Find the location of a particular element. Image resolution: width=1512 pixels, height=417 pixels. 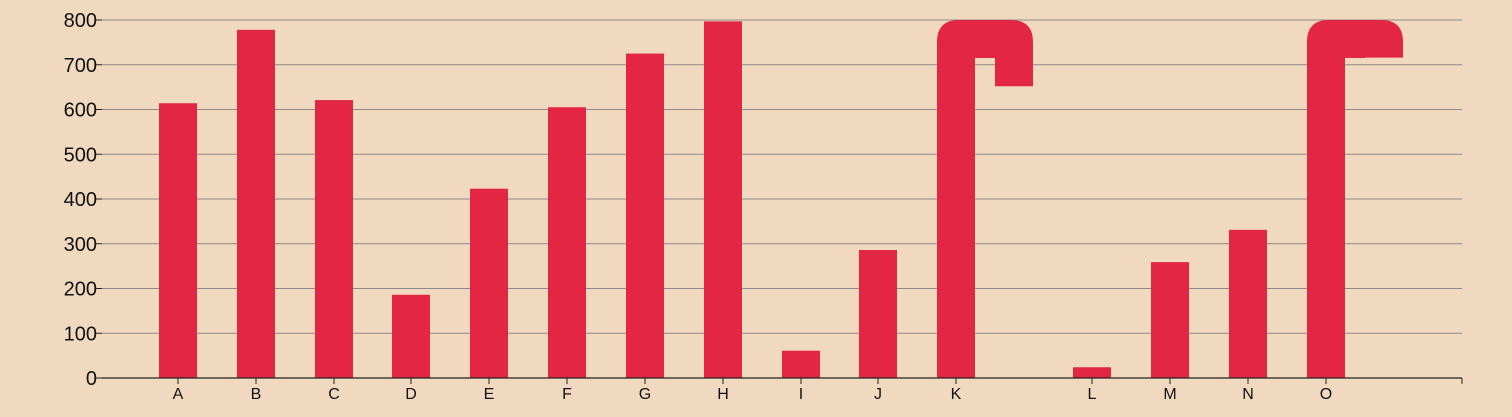

x-tick-label: E is located at coordinates (489, 394).